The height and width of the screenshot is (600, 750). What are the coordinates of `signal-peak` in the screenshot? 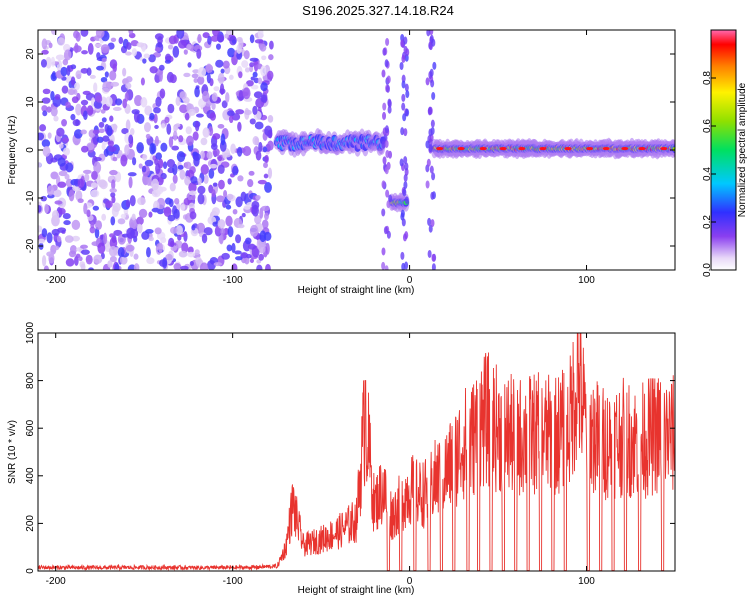 It's located at (664, 148).